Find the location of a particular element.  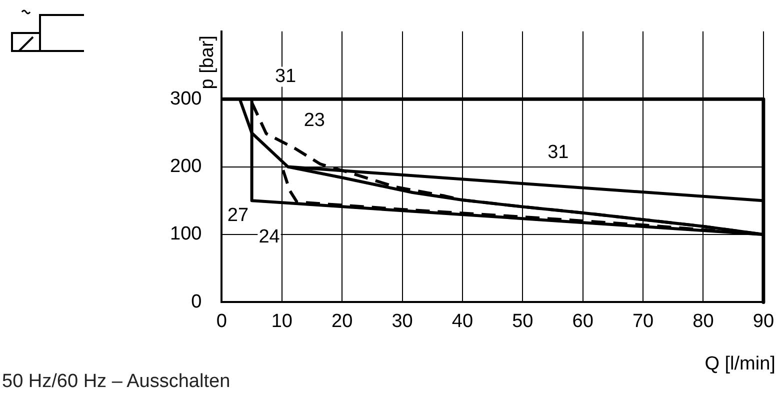

annotation: 27 is located at coordinates (238, 215).